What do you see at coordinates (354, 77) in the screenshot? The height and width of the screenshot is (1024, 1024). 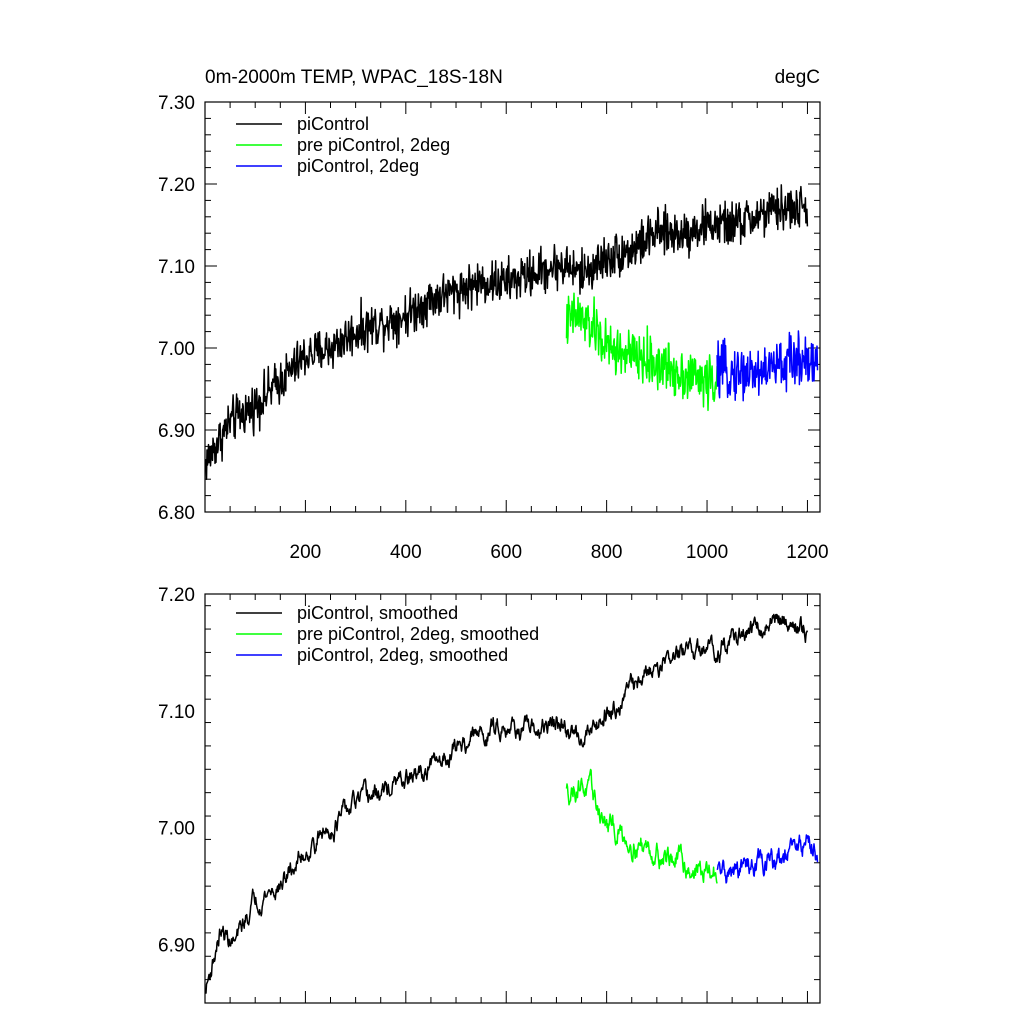 I see `chart-title-left: 0m-2000m TEMP, WPAC_18S-18N` at bounding box center [354, 77].